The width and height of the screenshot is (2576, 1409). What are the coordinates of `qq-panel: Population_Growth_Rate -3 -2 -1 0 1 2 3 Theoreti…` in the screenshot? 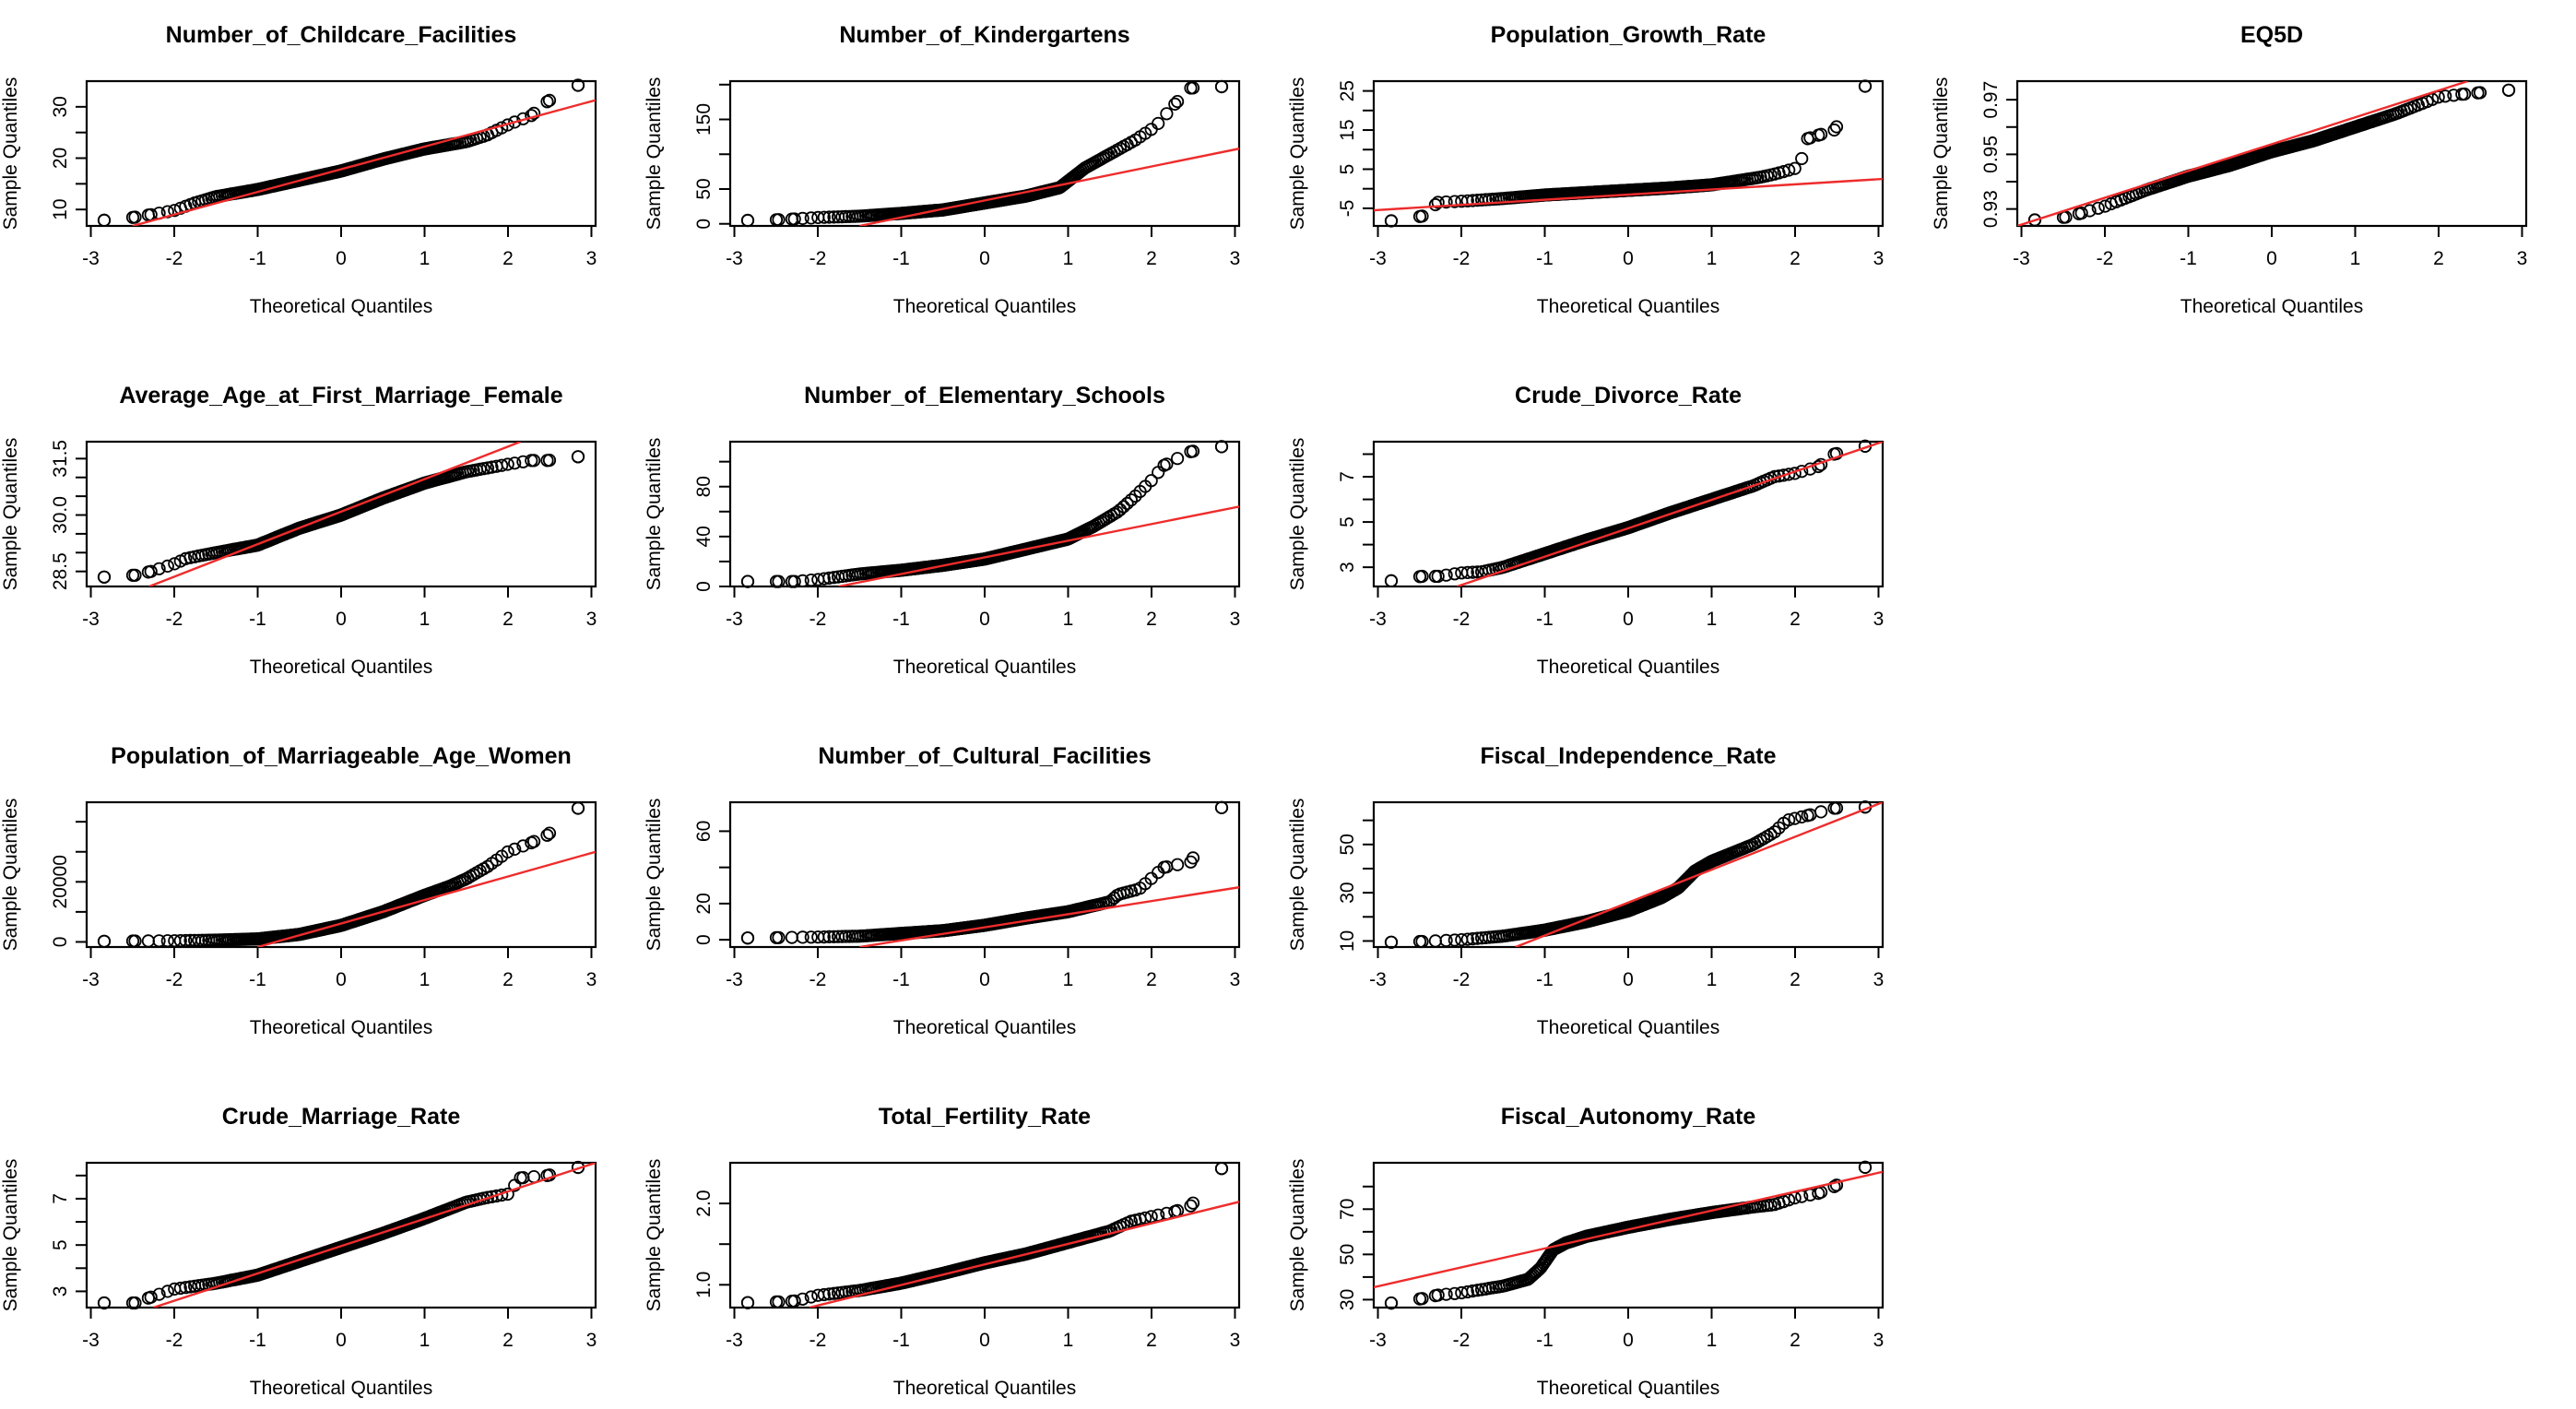 It's located at (1585, 169).